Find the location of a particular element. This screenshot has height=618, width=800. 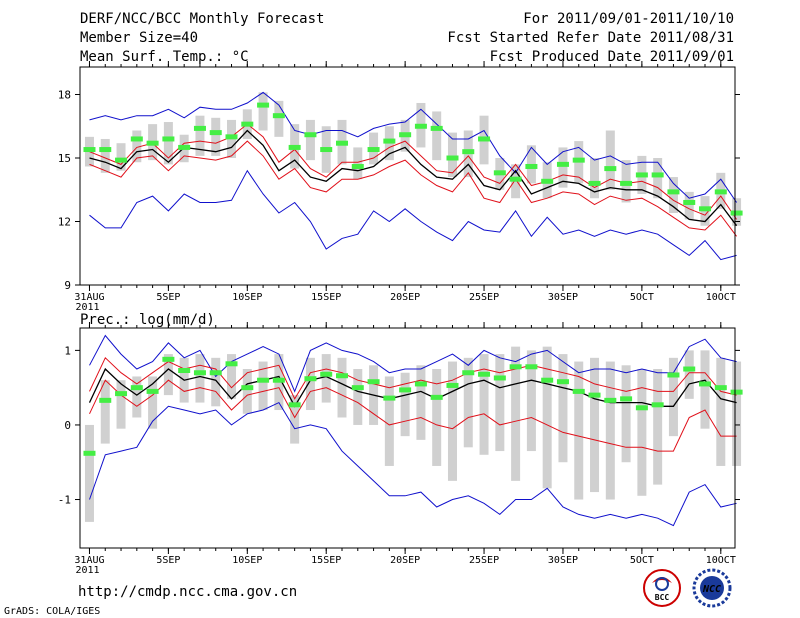

ncc-logo: NCC is located at coordinates (712, 588).